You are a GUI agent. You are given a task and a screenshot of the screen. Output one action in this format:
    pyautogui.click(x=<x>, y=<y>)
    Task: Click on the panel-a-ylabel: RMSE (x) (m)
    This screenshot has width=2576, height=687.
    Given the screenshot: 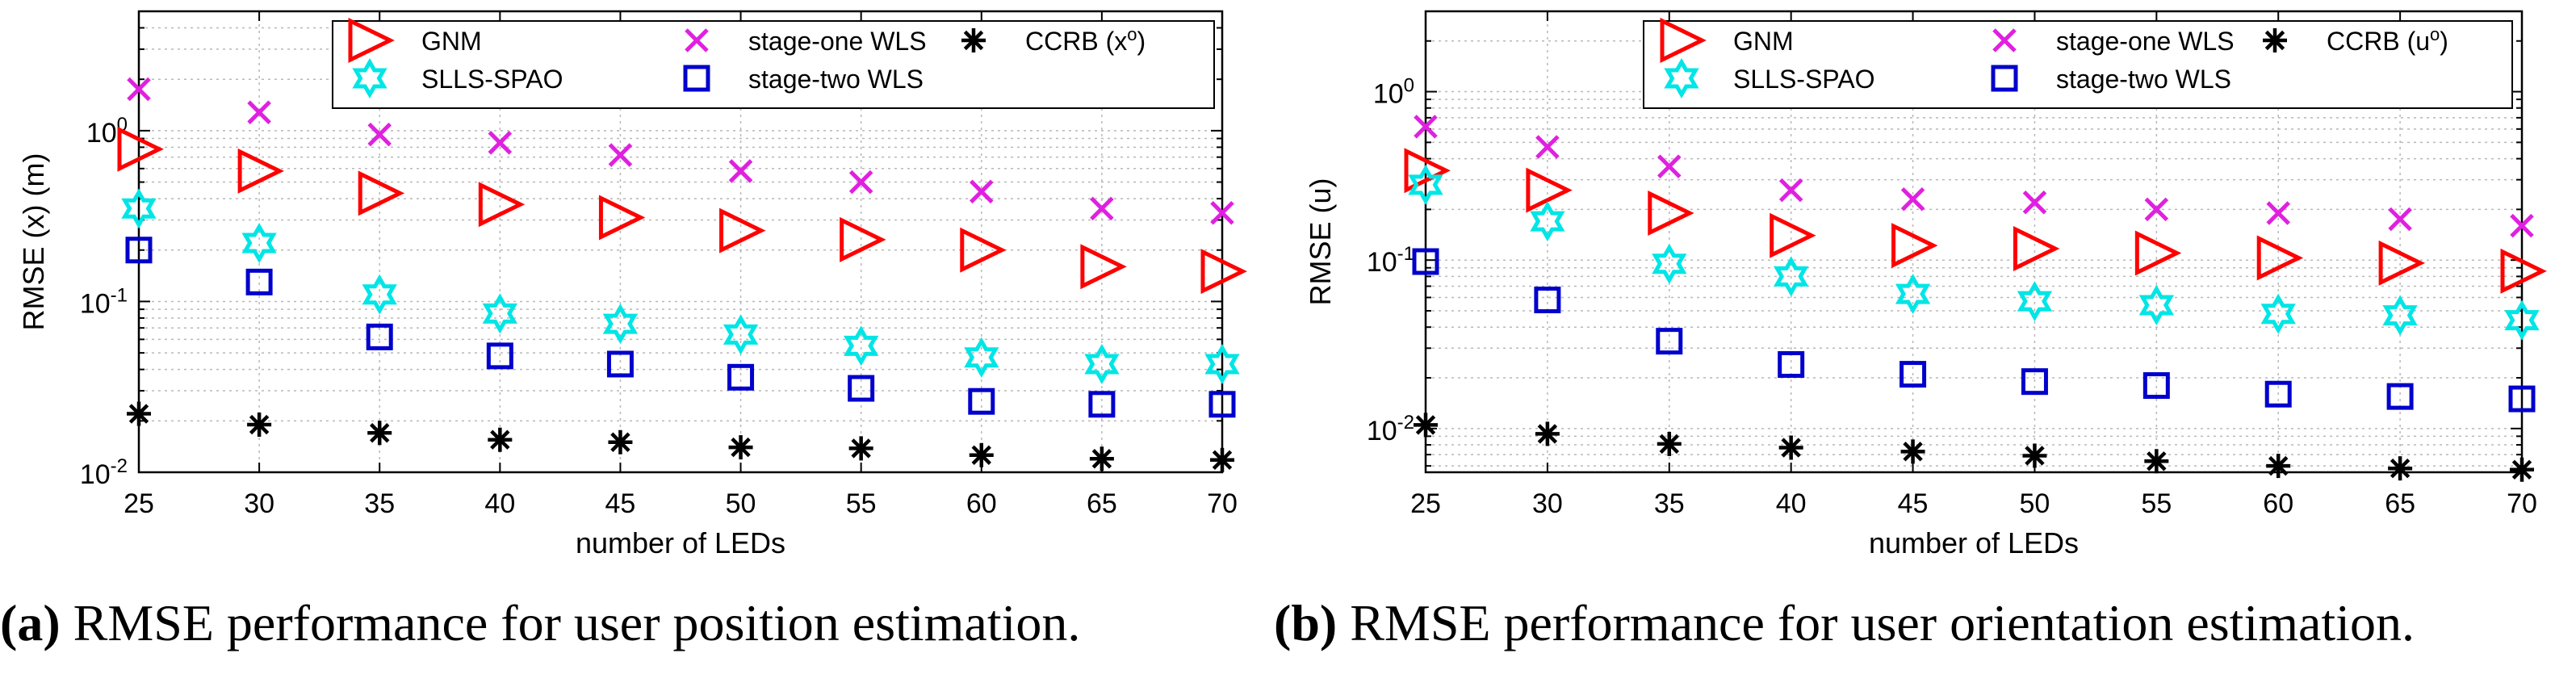 What is the action you would take?
    pyautogui.click(x=33, y=242)
    